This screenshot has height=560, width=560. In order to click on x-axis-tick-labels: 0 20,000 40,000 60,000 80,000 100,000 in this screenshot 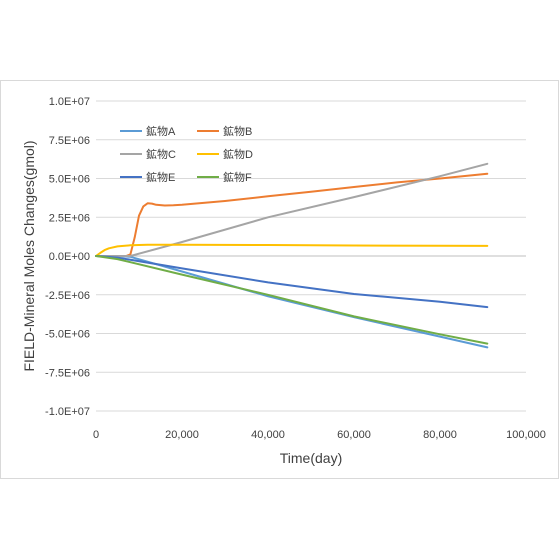, I will do `click(319, 435)`.